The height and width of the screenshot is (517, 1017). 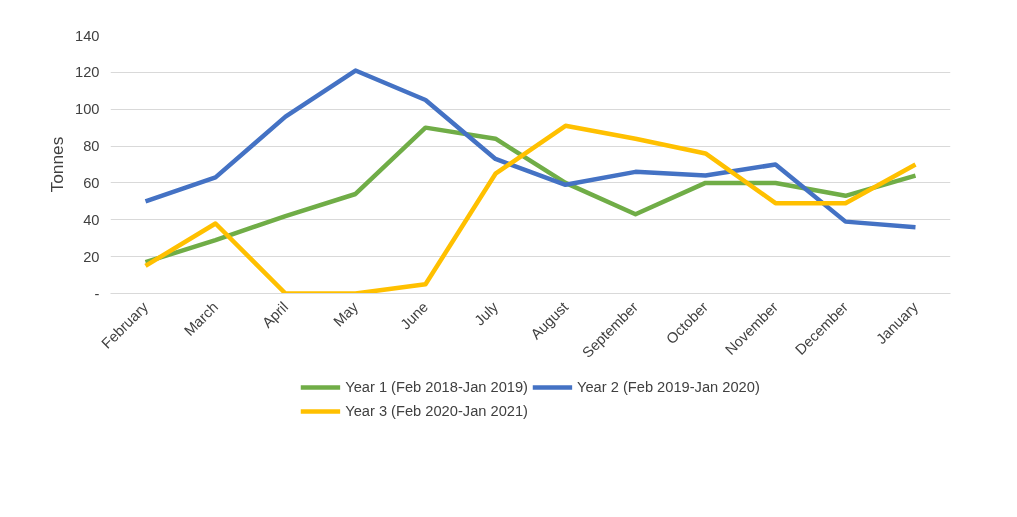 What do you see at coordinates (57, 164) in the screenshot?
I see `y-axis-title: Tonnes` at bounding box center [57, 164].